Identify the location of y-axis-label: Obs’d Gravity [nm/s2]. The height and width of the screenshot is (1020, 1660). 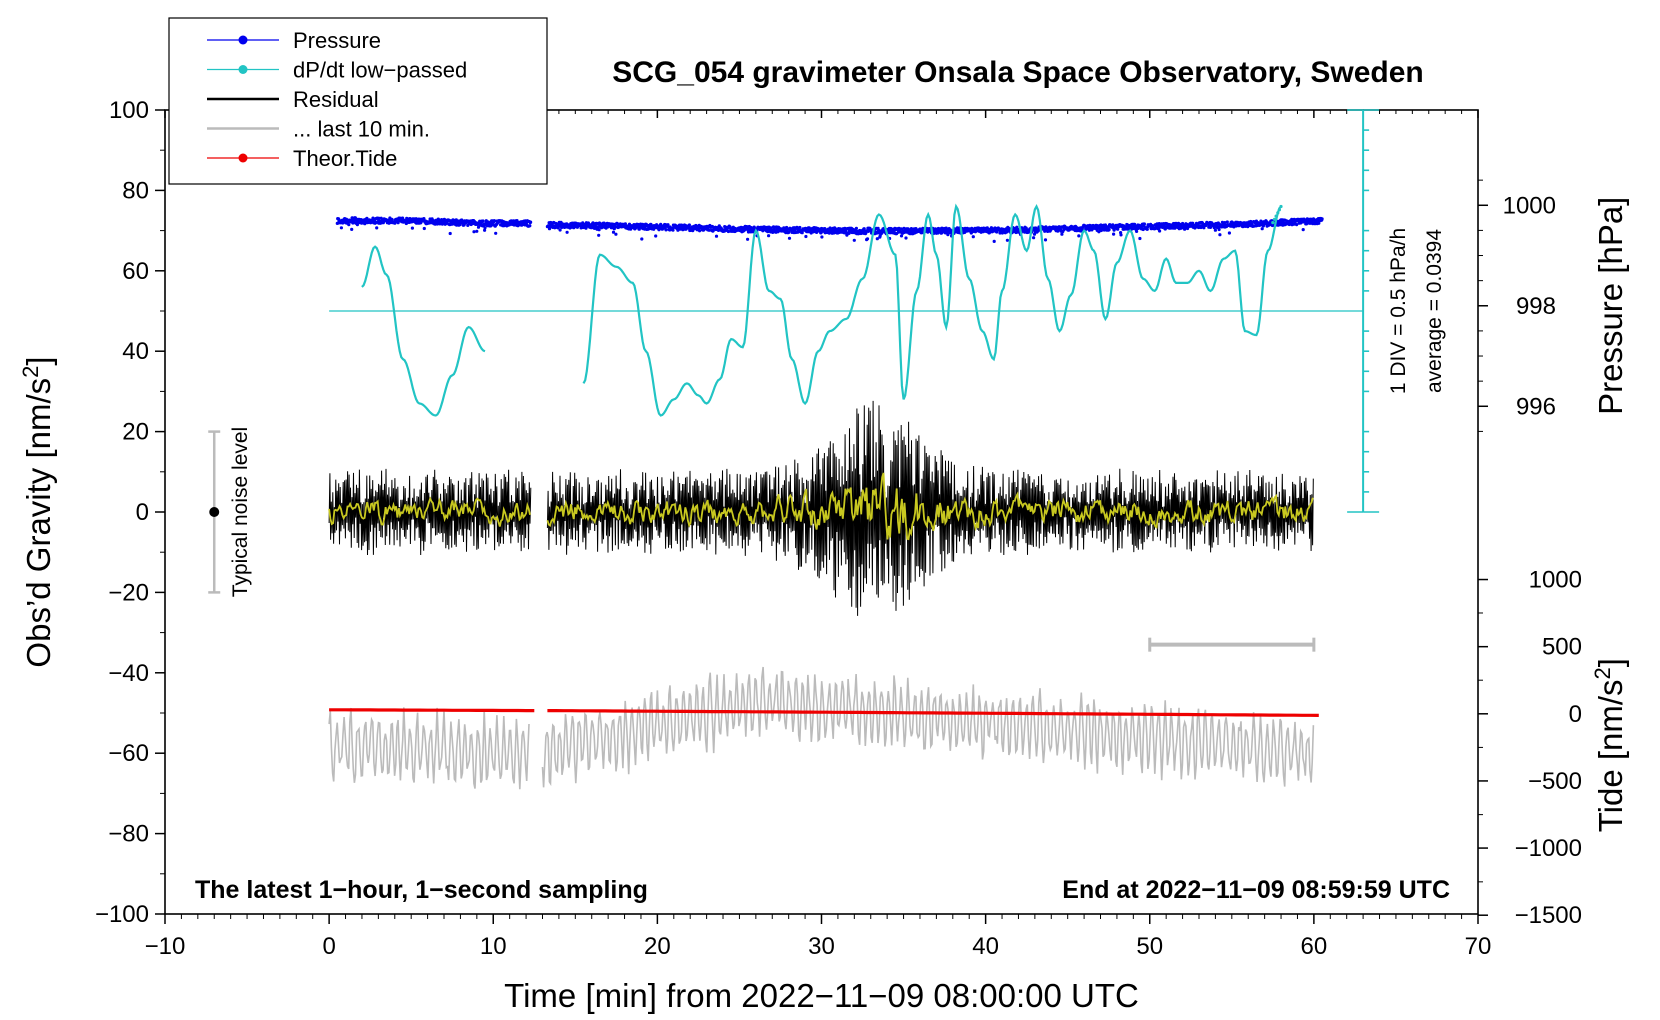
(37, 511).